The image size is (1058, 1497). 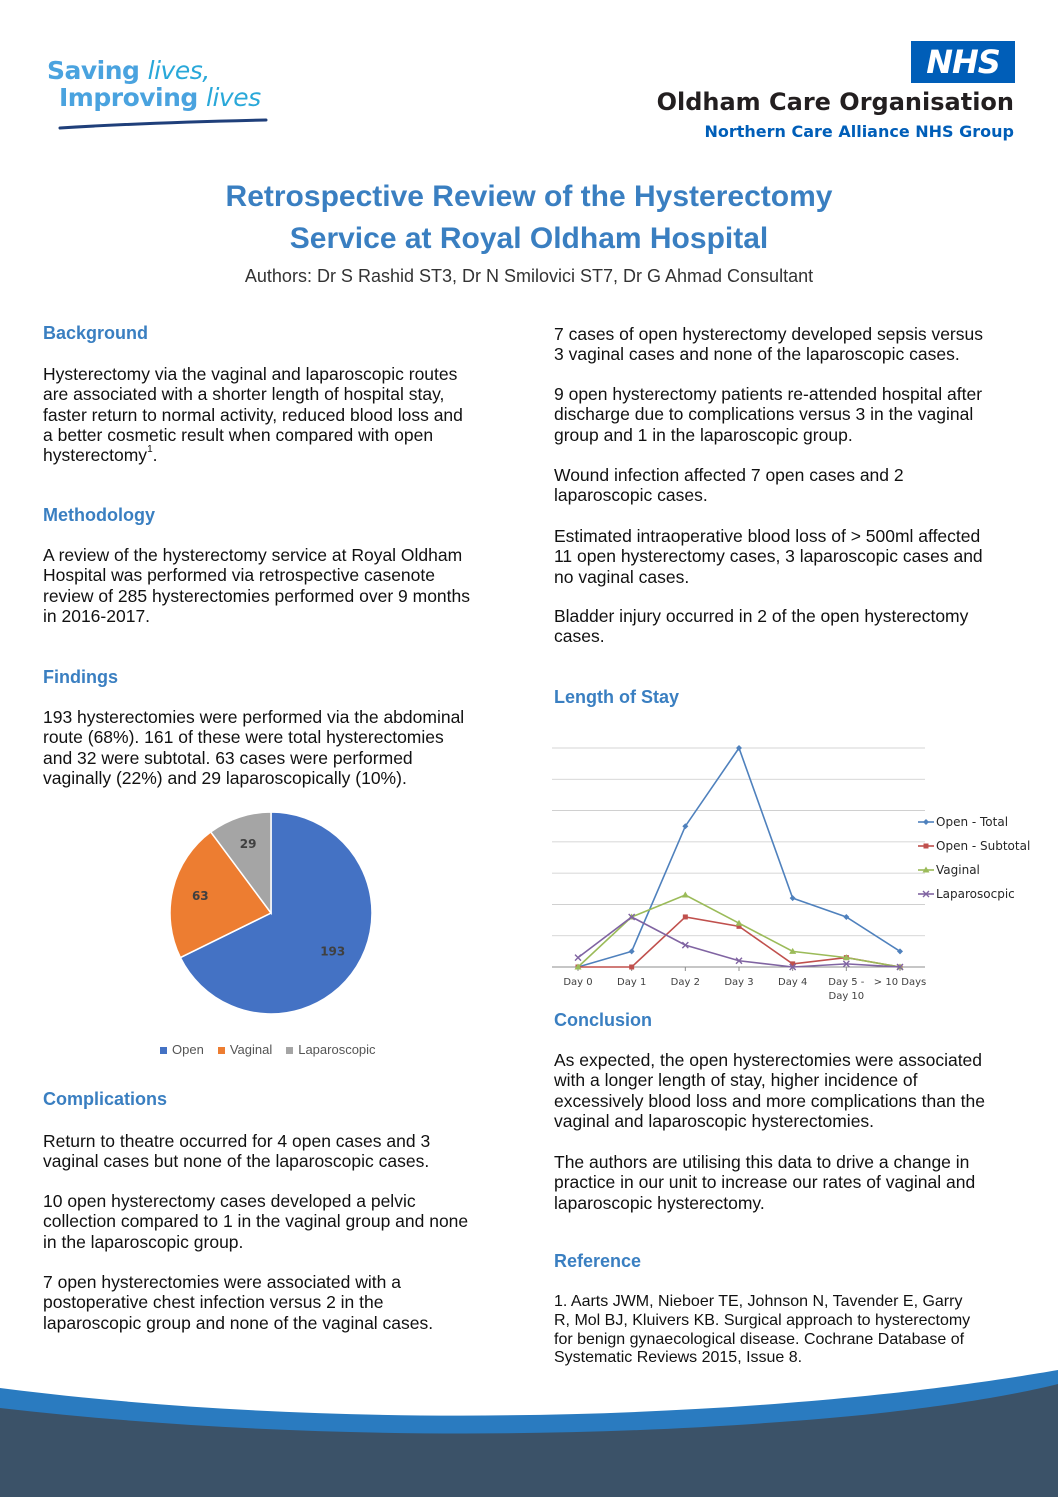 I want to click on title-line-1: Retrospective Review of the Hysterectomy, so click(x=529, y=196).